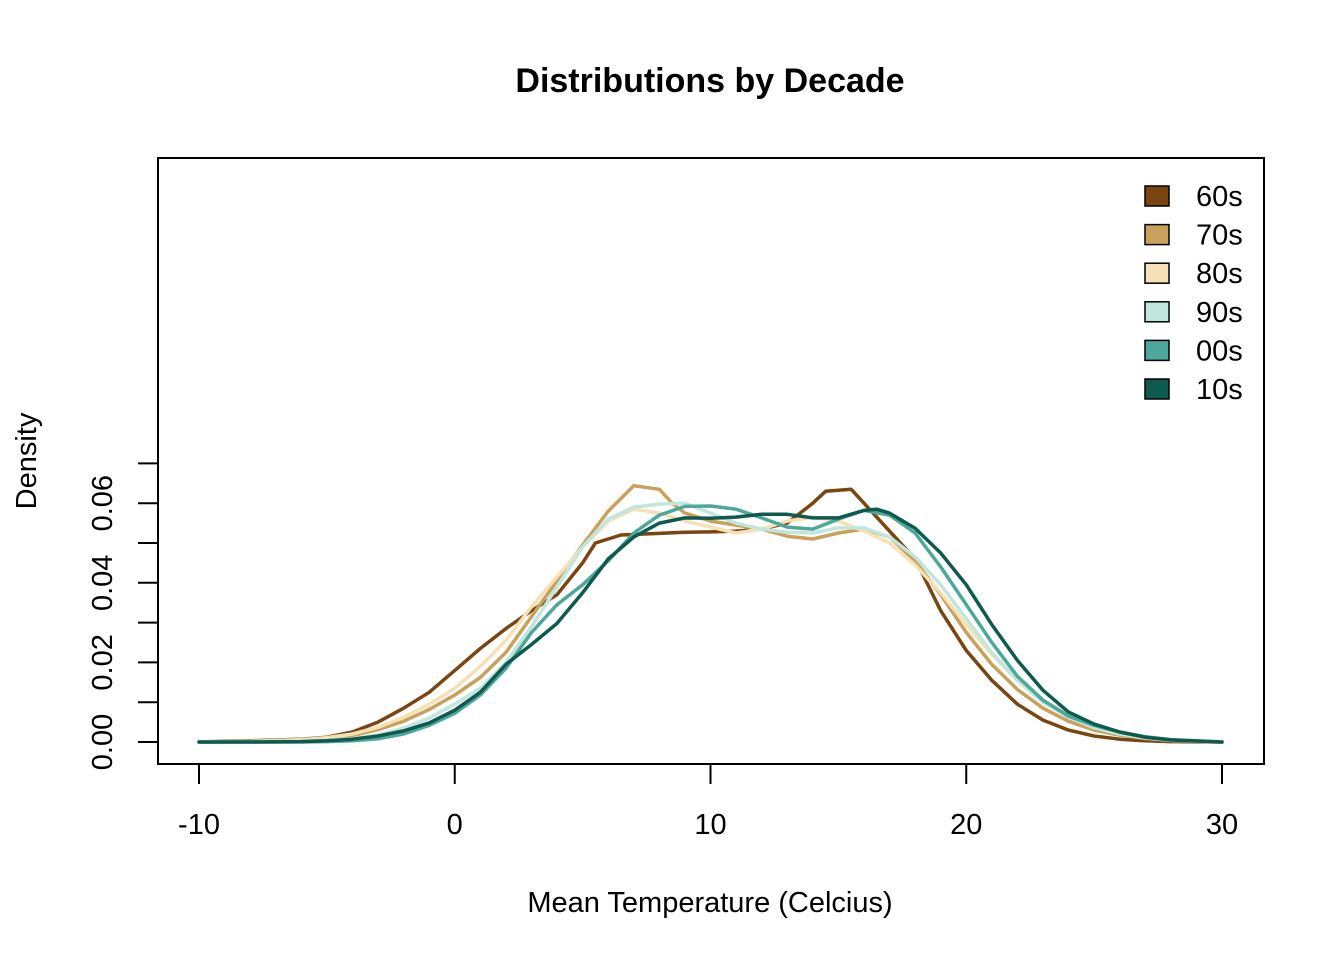 The image size is (1344, 960). Describe the element at coordinates (710, 825) in the screenshot. I see `x-tick-label: 10` at that location.